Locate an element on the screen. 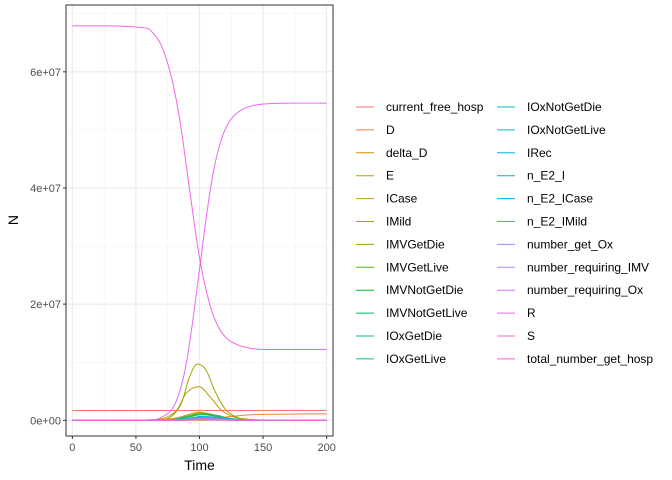 The height and width of the screenshot is (480, 672). legend-item: n_E2_I is located at coordinates (531, 176).